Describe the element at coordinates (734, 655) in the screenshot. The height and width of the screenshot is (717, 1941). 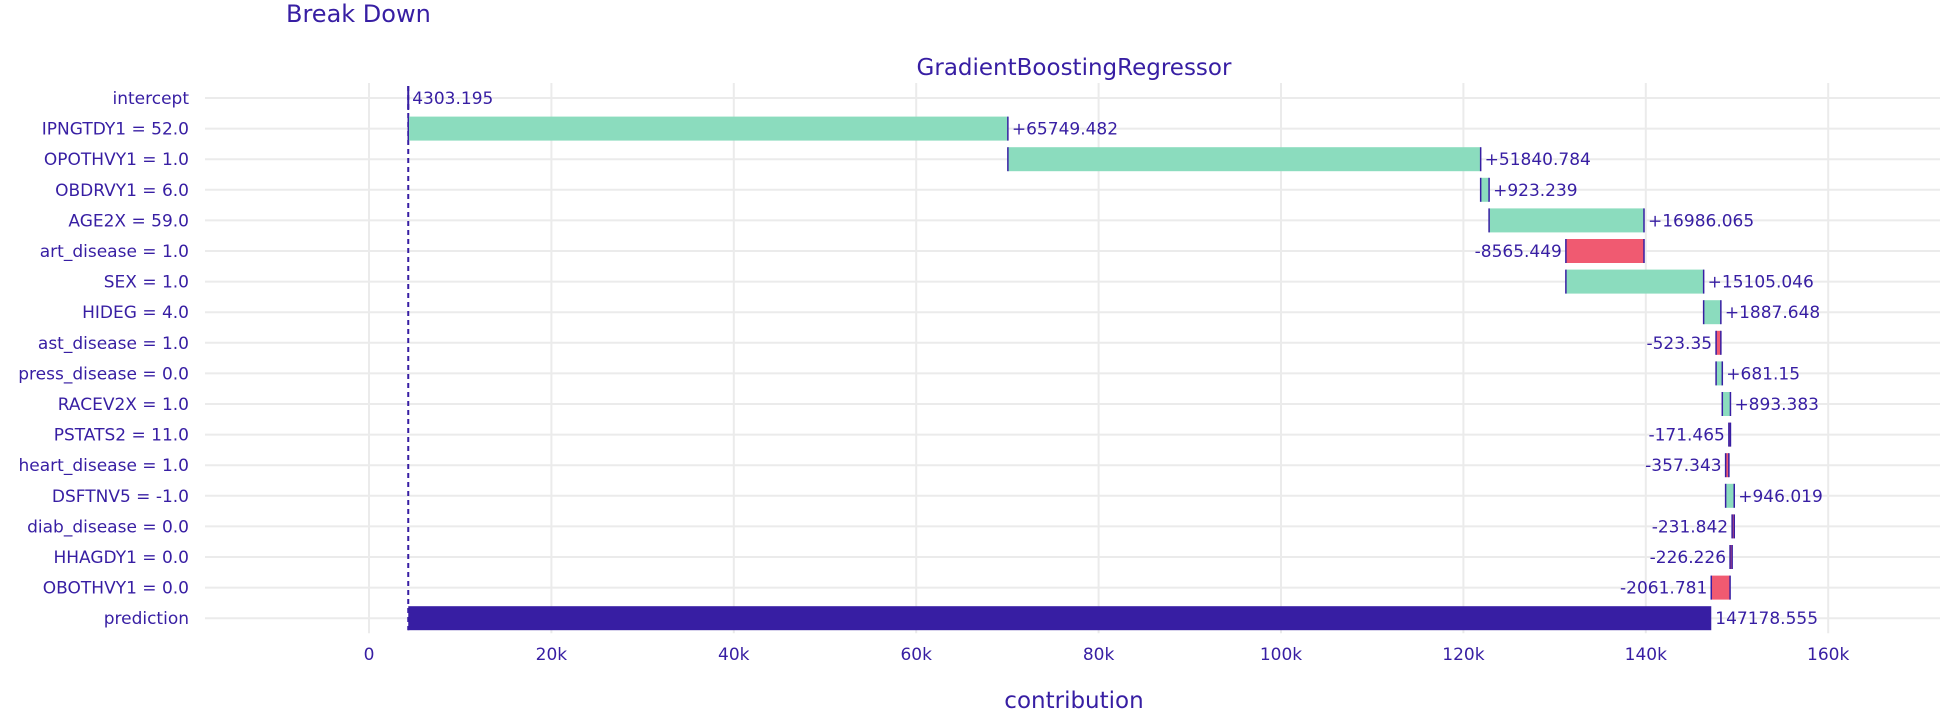
I see `x-tick-label: 40k` at that location.